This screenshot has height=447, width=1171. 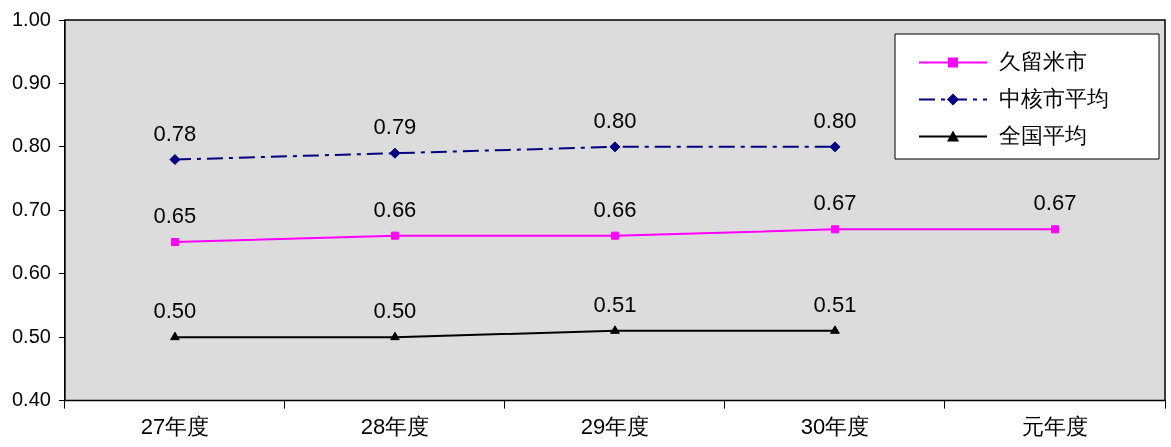 I want to click on y-tick-label: 0.40, so click(x=31, y=399).